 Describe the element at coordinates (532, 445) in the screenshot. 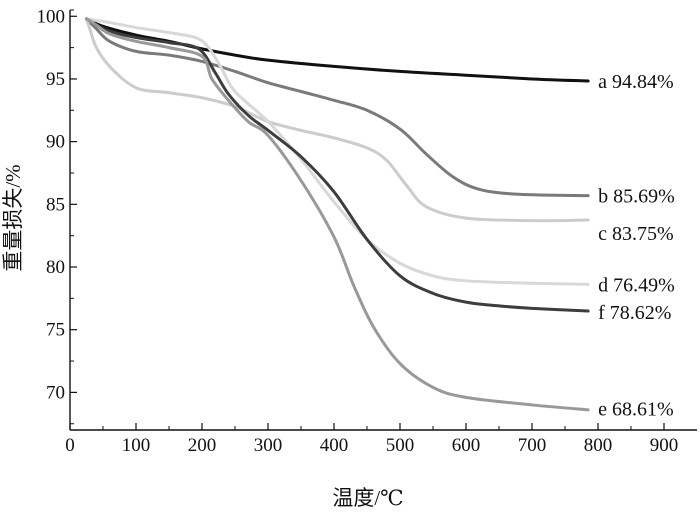

I see `x-tick-label: 700` at that location.